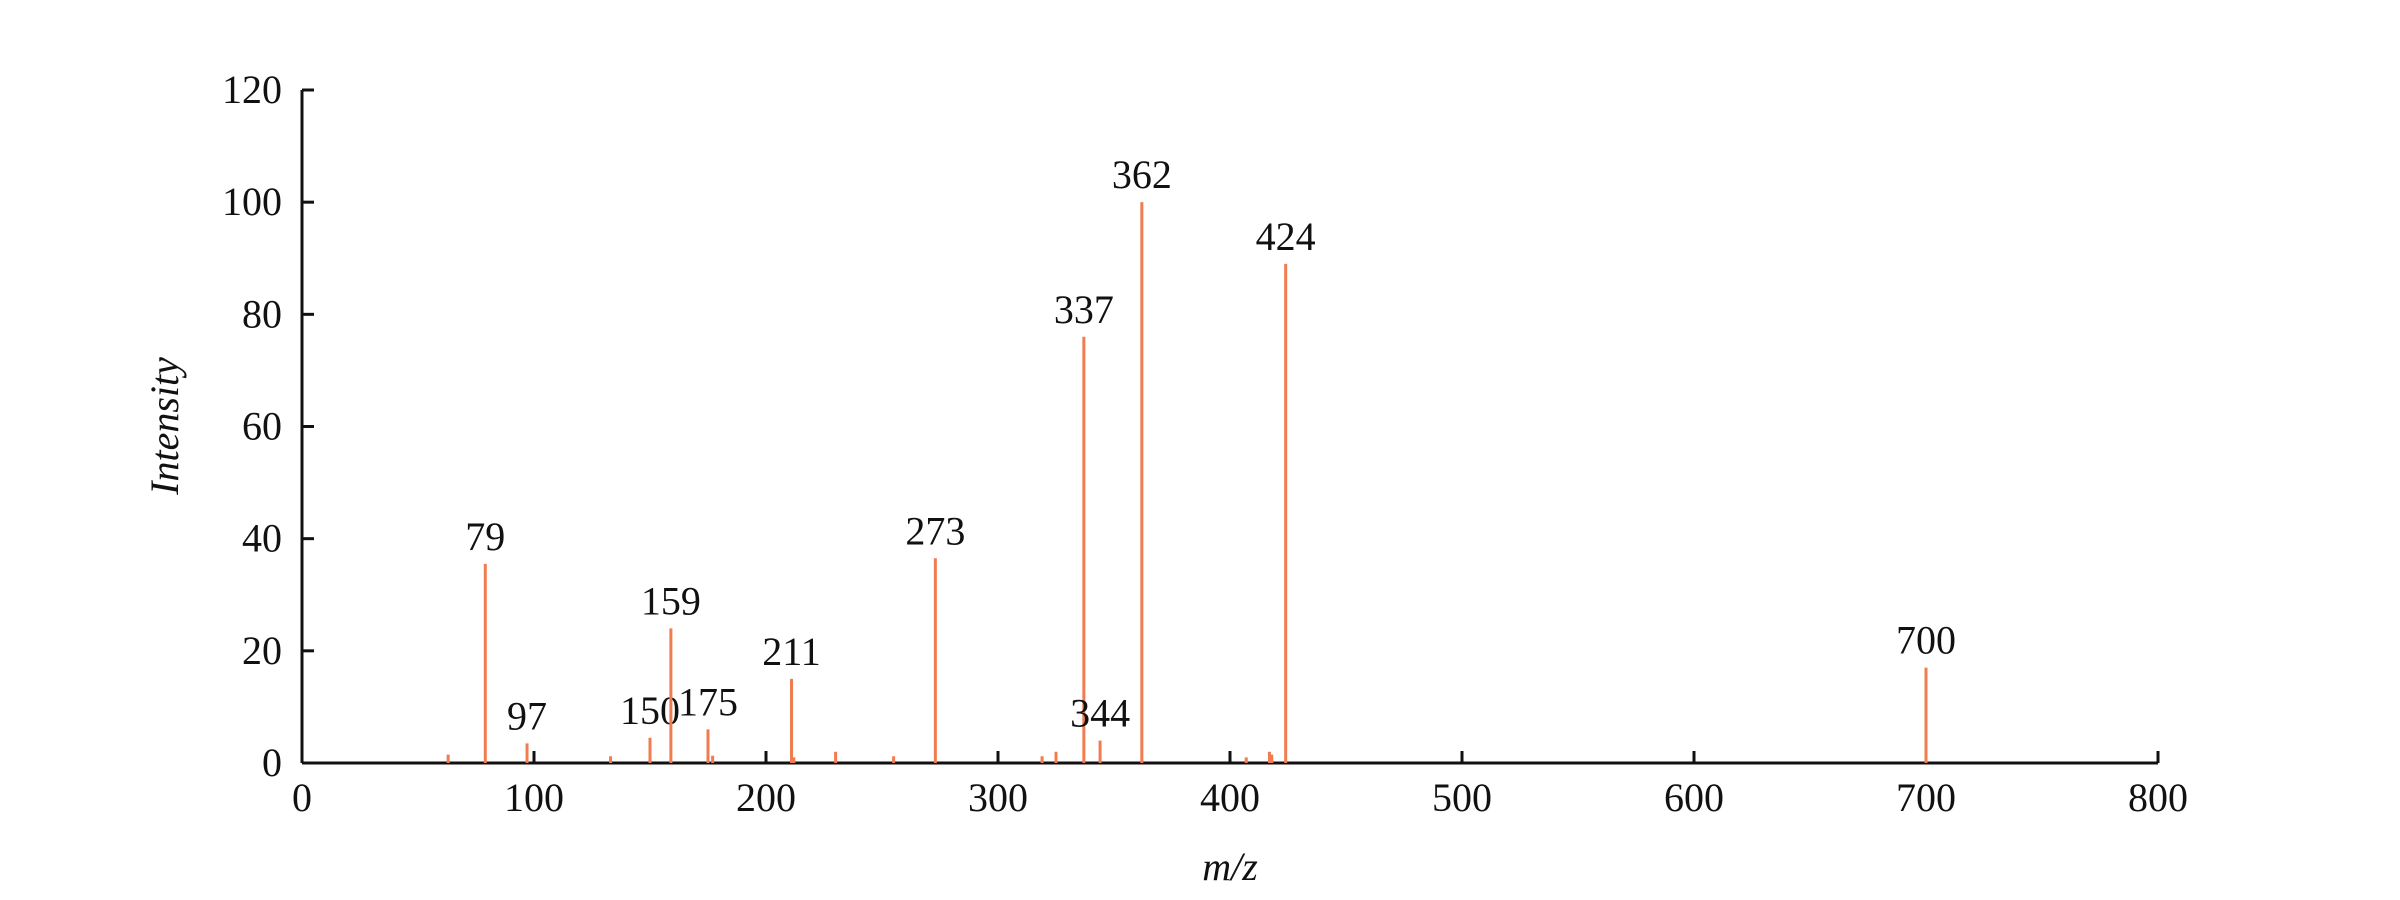  Describe the element at coordinates (485, 536) in the screenshot. I see `peak-label: 79` at that location.